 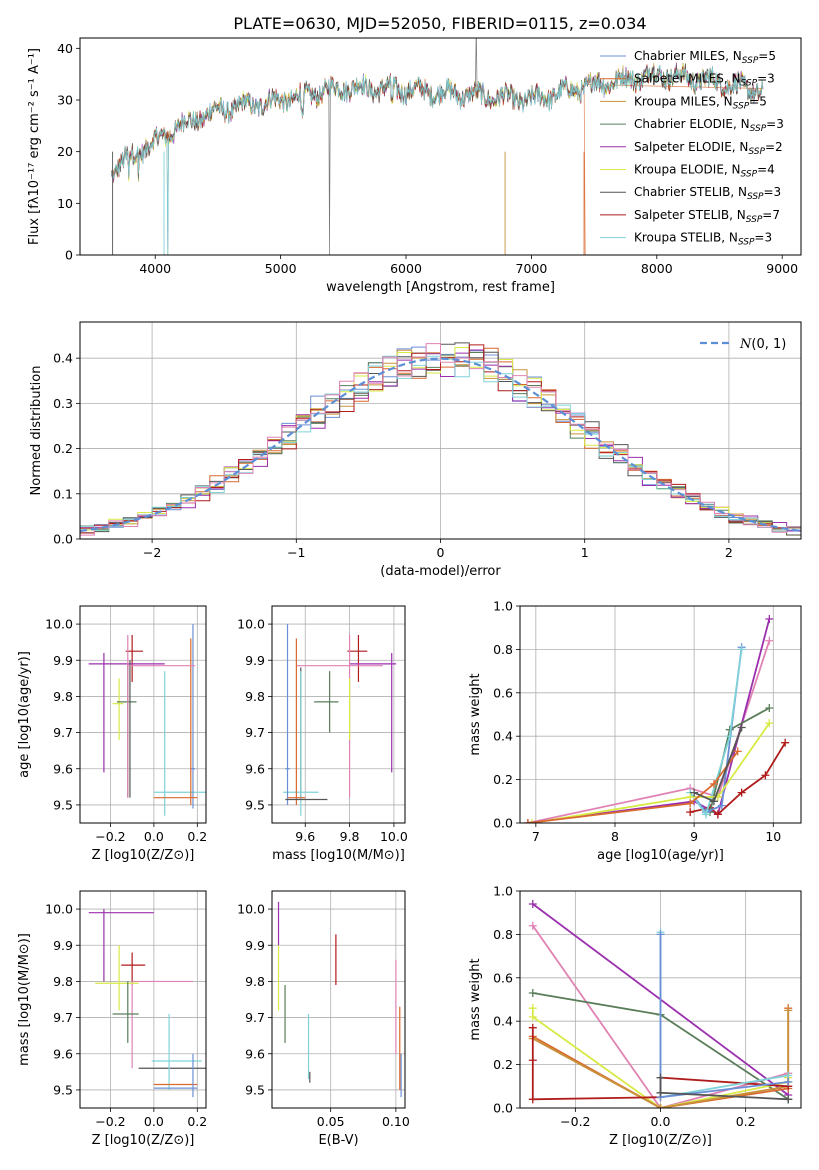 What do you see at coordinates (762, 344) in the screenshot?
I see `legend-entry: N(0, 1)` at bounding box center [762, 344].